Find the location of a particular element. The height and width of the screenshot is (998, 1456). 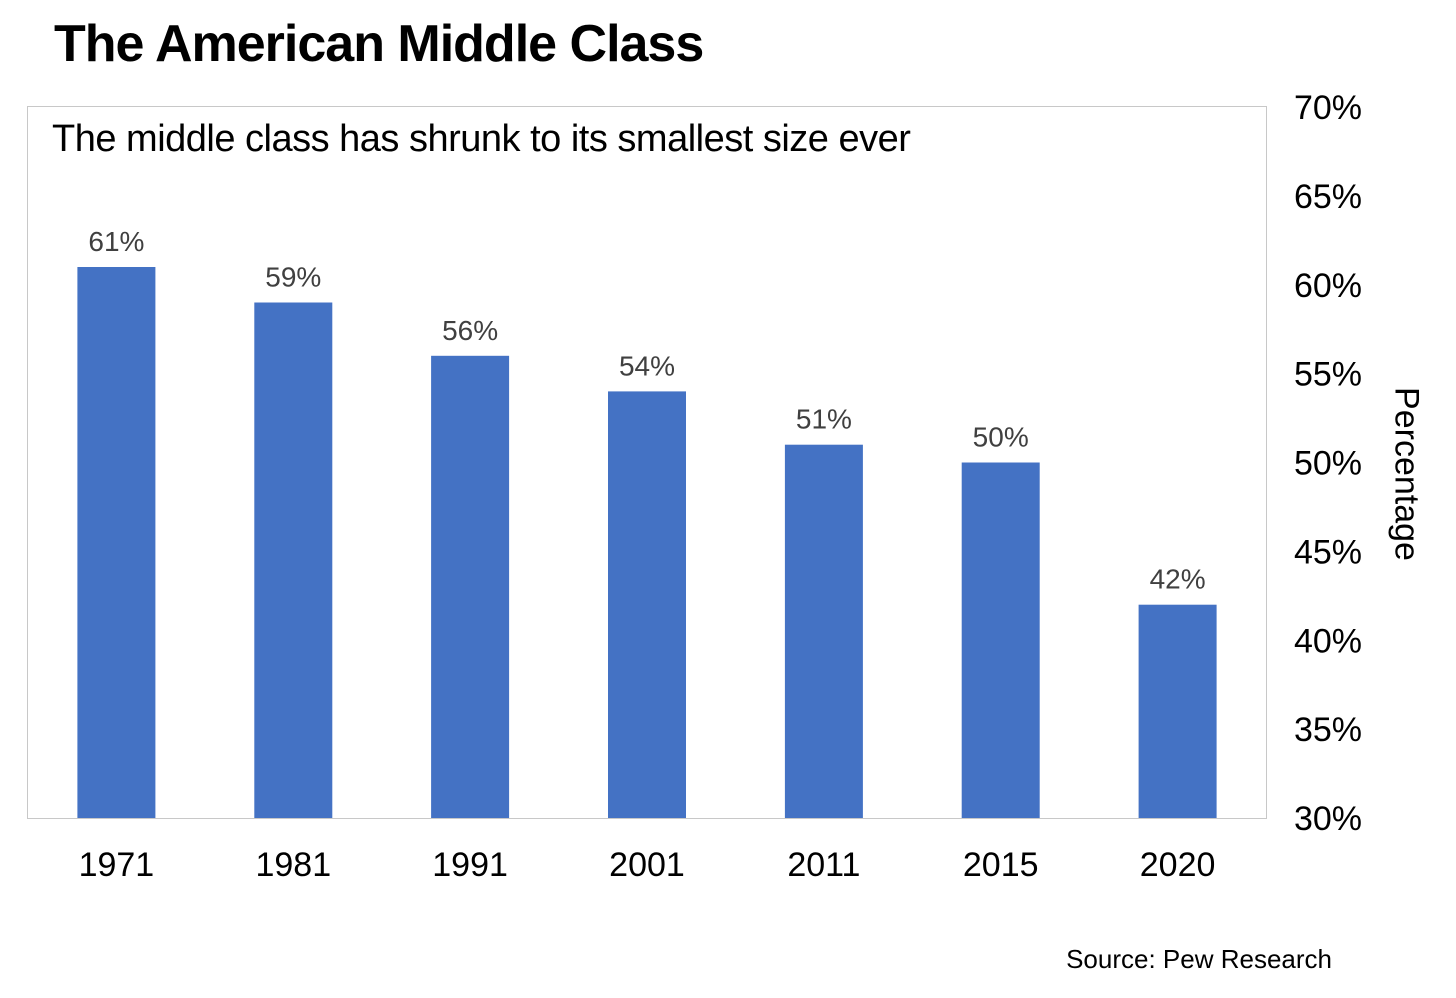

bar-2020 is located at coordinates (1177, 711).